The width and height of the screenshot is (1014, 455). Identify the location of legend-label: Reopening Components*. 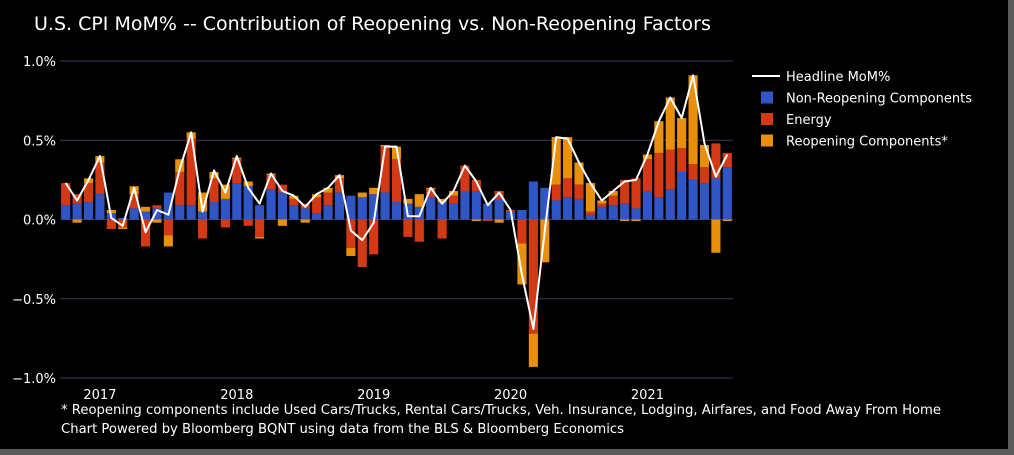
(867, 142).